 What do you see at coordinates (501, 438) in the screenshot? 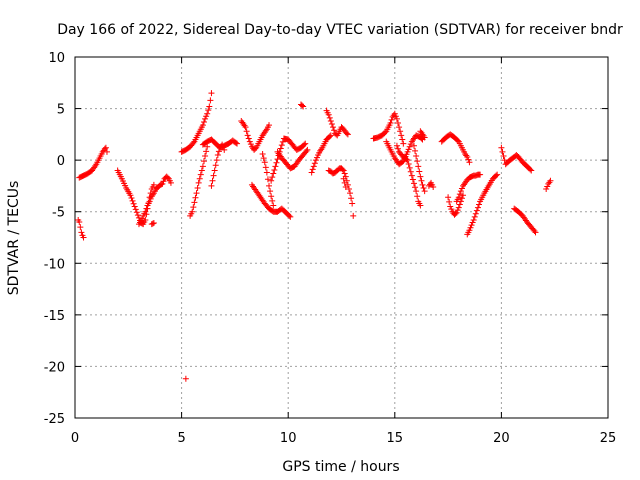
I see `x-tick-label: 20` at bounding box center [501, 438].